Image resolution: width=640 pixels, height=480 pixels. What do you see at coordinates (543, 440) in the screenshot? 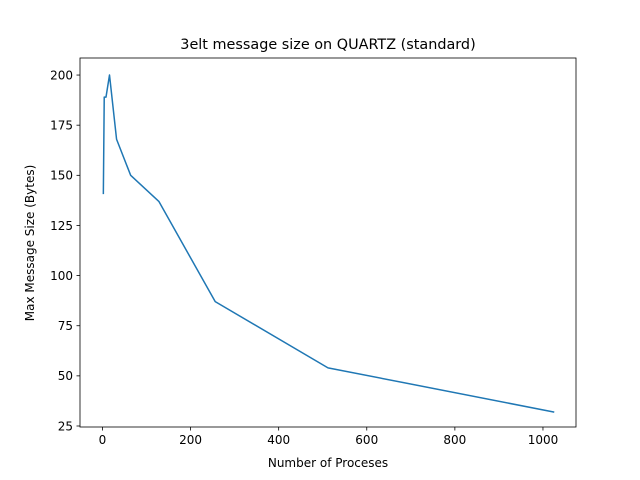
I see `x-tick-label: 1000` at bounding box center [543, 440].